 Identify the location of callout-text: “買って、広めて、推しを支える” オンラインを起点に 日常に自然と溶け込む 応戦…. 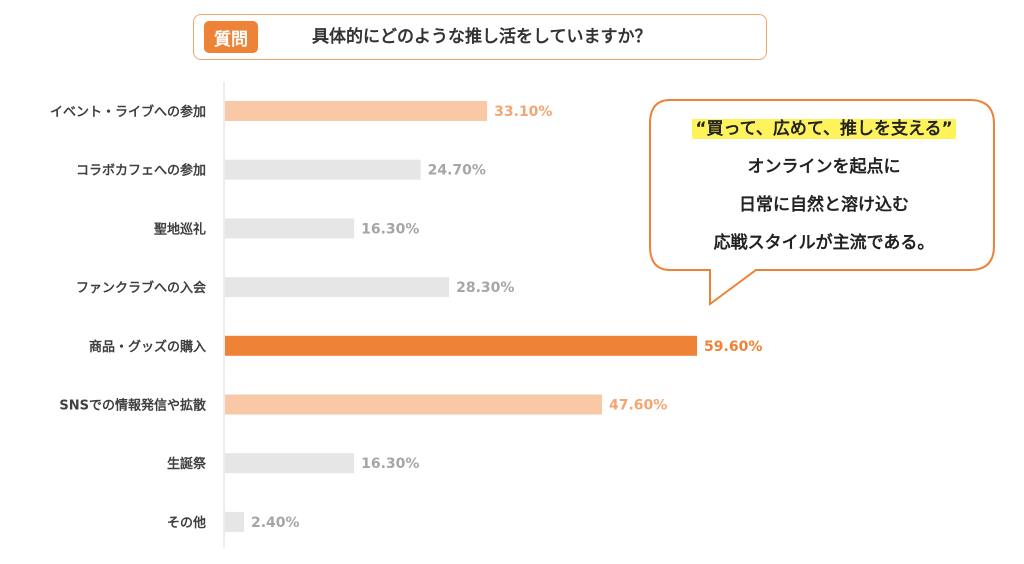
(824, 186).